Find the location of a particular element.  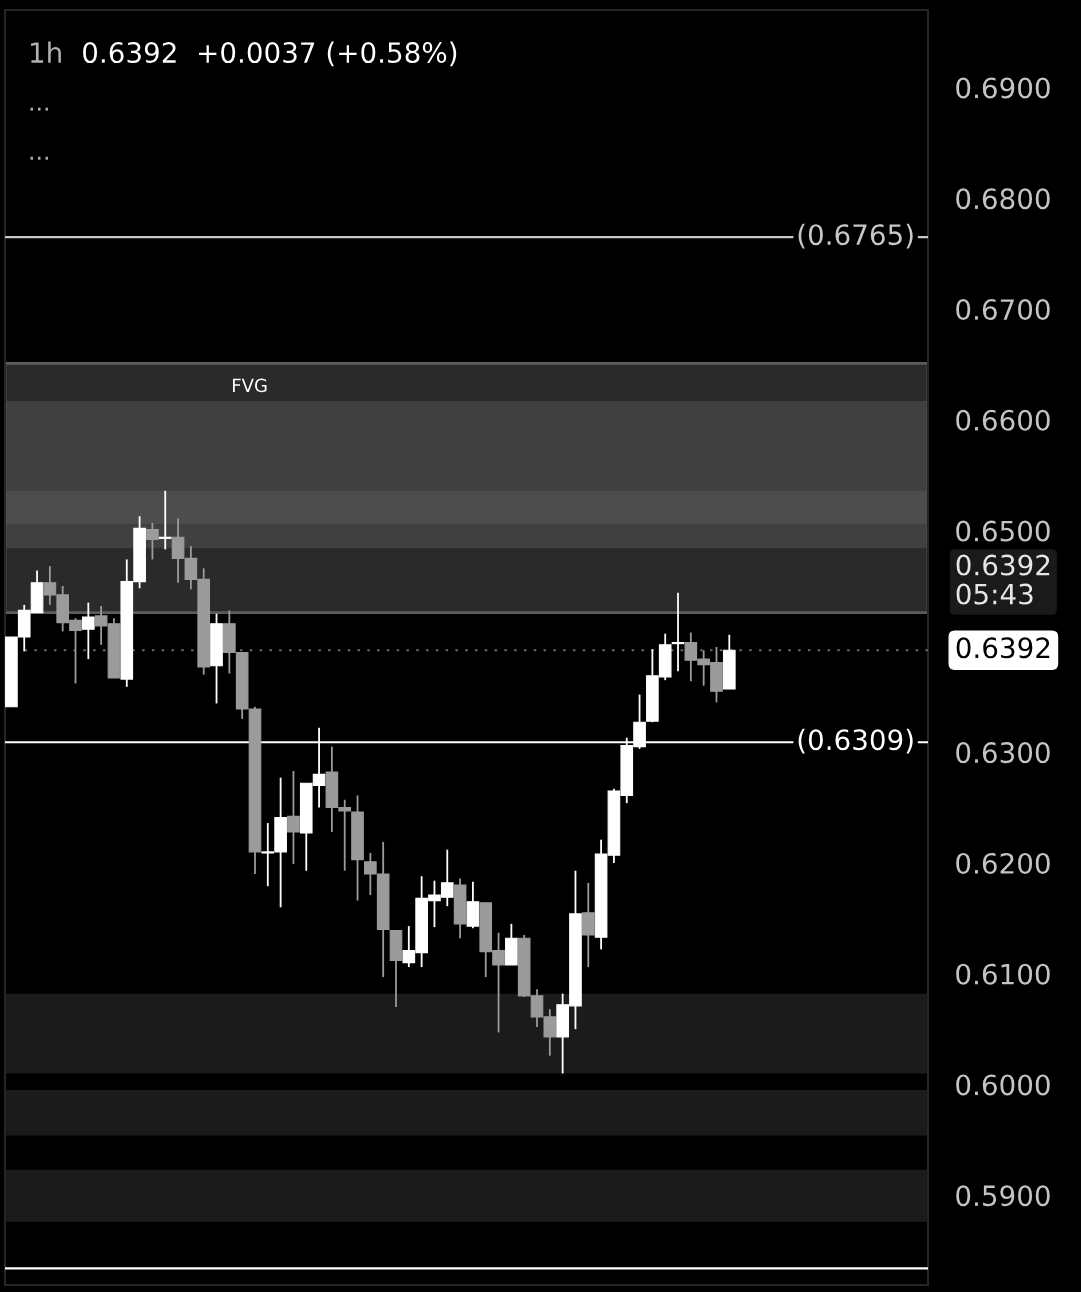

y-tick-label: 0.6700 is located at coordinates (1003, 310).